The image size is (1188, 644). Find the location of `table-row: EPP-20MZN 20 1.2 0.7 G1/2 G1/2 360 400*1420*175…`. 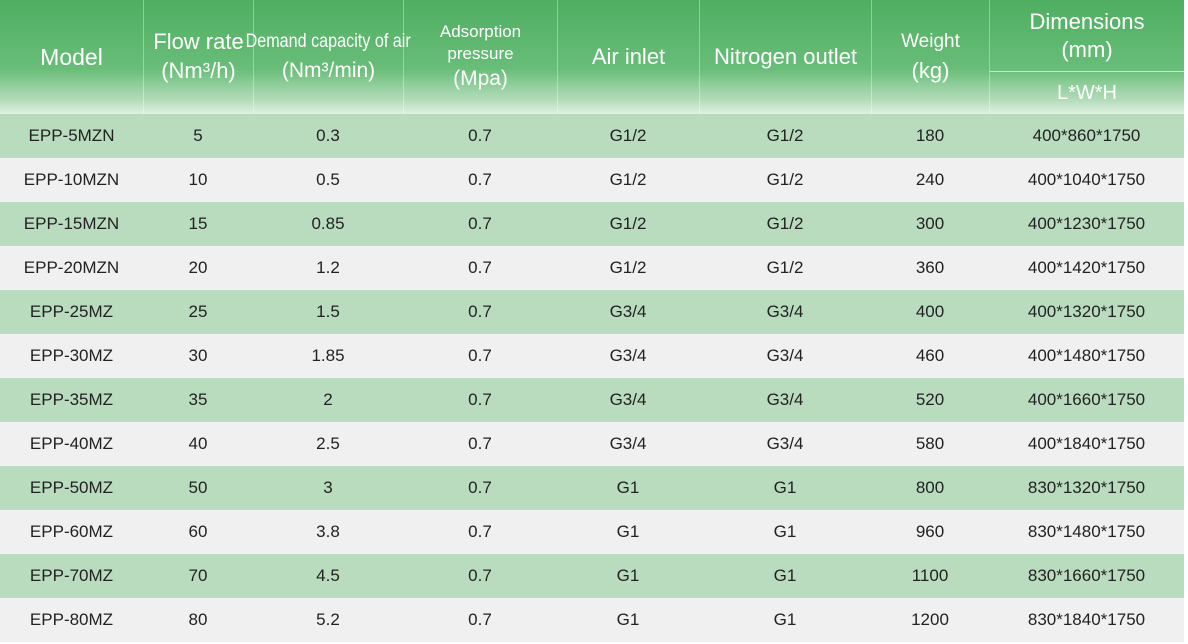

table-row: EPP-20MZN 20 1.2 0.7 G1/2 G1/2 360 400*1420*175… is located at coordinates (592, 268).